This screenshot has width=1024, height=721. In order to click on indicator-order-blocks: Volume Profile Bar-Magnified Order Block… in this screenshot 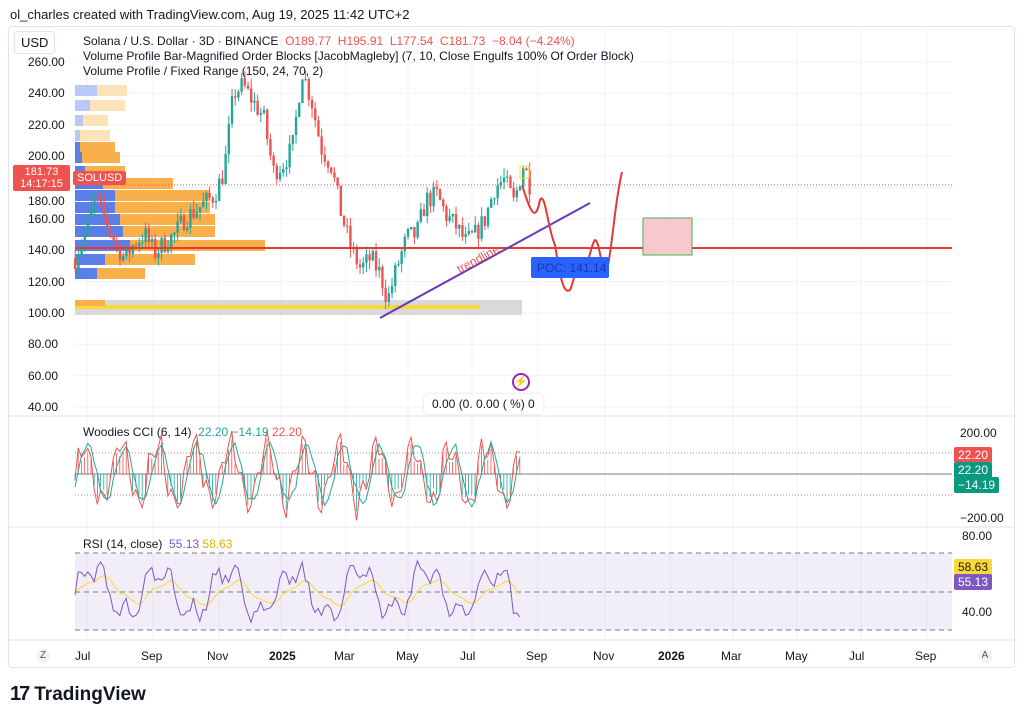, I will do `click(358, 56)`.